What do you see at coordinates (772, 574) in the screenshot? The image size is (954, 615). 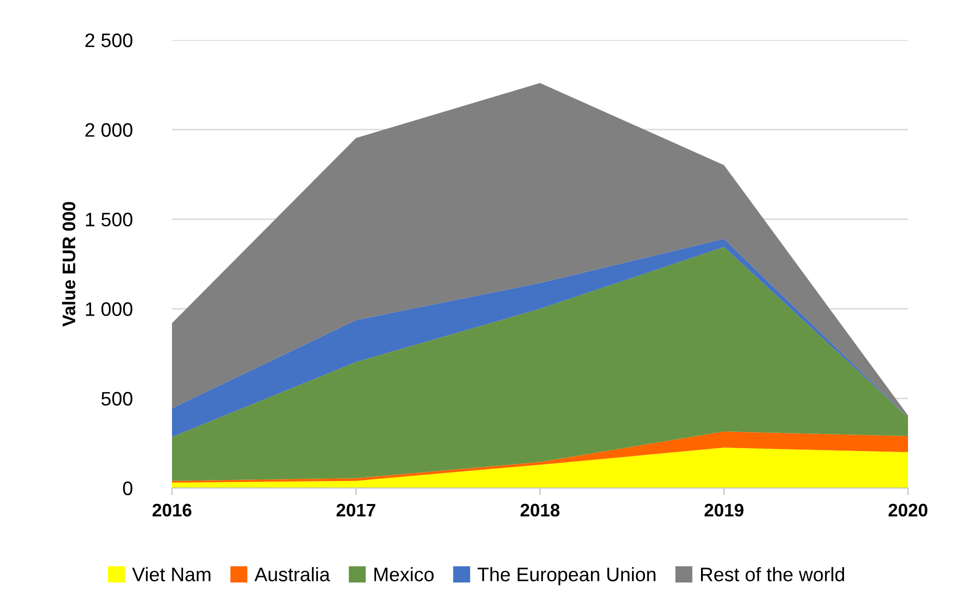 I see `legend-label: Rest of the world` at bounding box center [772, 574].